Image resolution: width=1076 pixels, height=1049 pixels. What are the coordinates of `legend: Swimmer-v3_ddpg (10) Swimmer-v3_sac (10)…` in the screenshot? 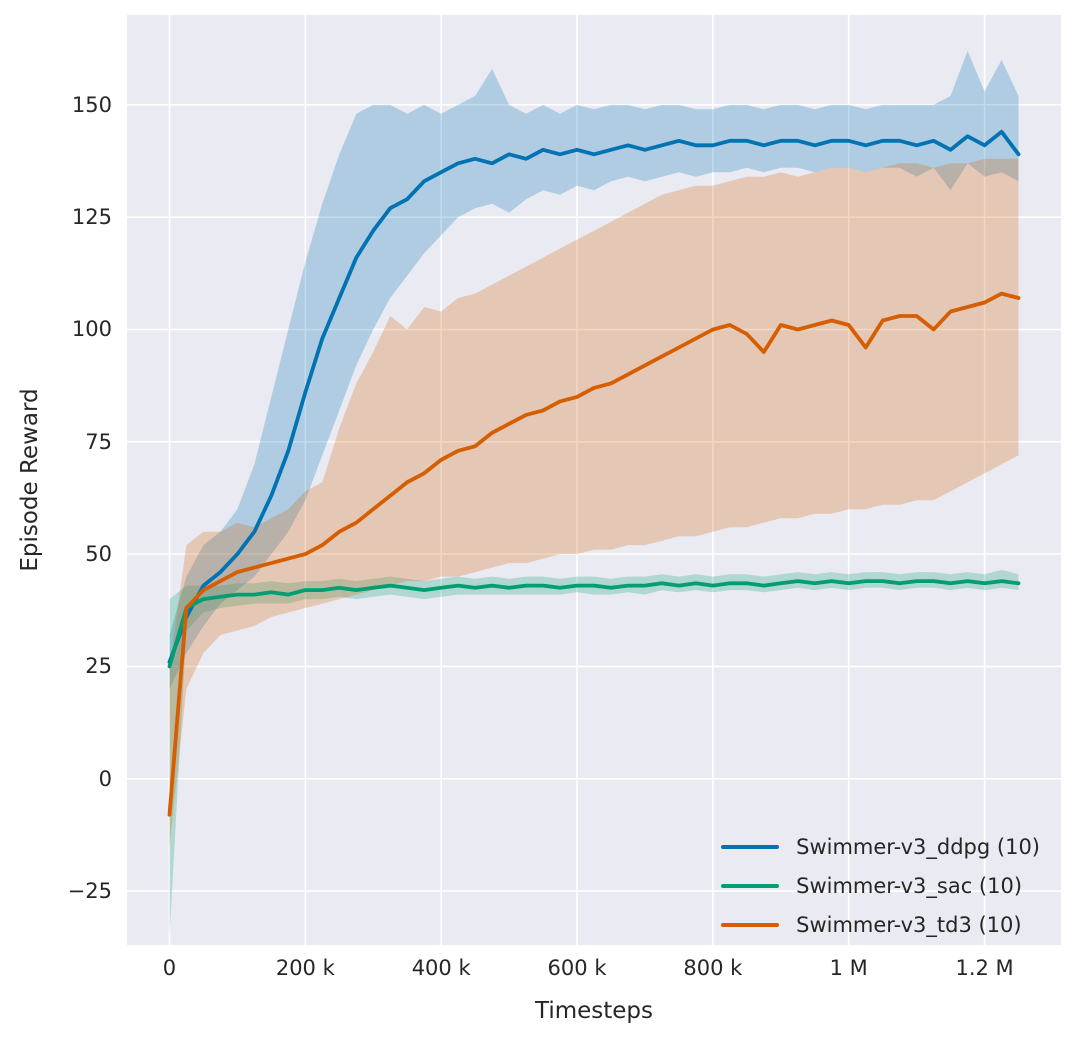 It's located at (880, 886).